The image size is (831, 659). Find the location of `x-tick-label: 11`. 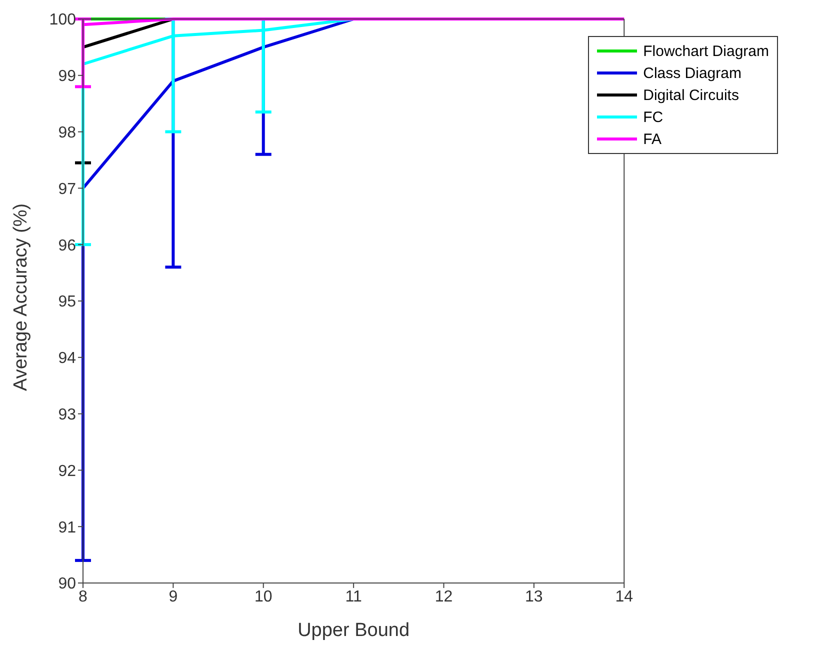

x-tick-label: 11 is located at coordinates (353, 597).